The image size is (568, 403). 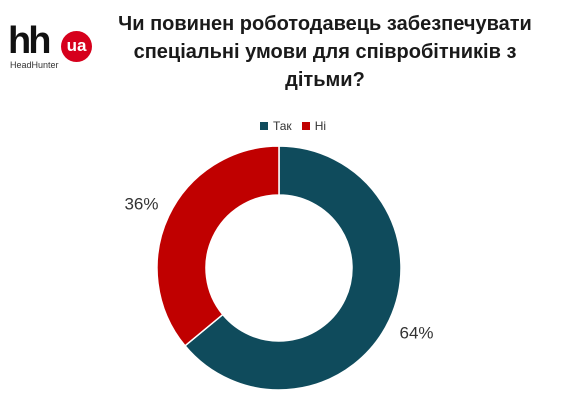 What do you see at coordinates (34, 65) in the screenshot?
I see `logo-subtitle: HeadHunter` at bounding box center [34, 65].